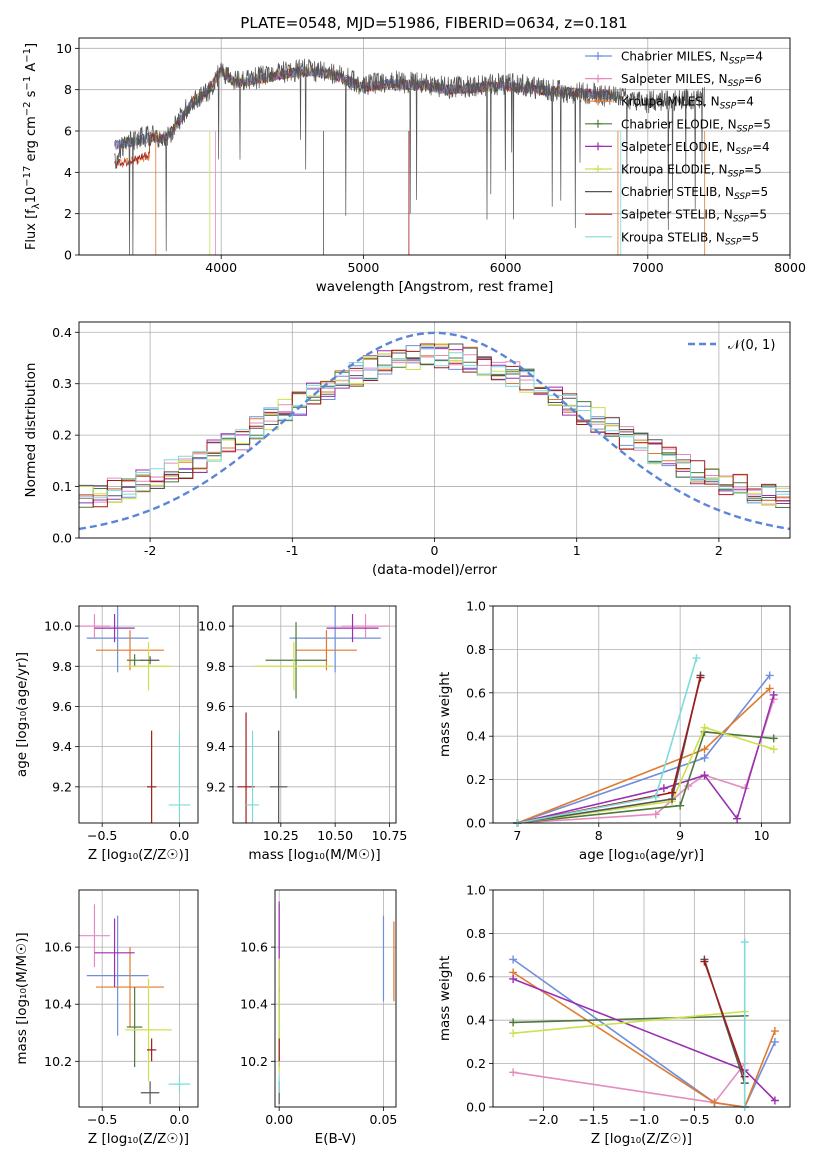  I want to click on legend-entry: Chabrier ELODIE, NSSP=5, so click(678, 125).